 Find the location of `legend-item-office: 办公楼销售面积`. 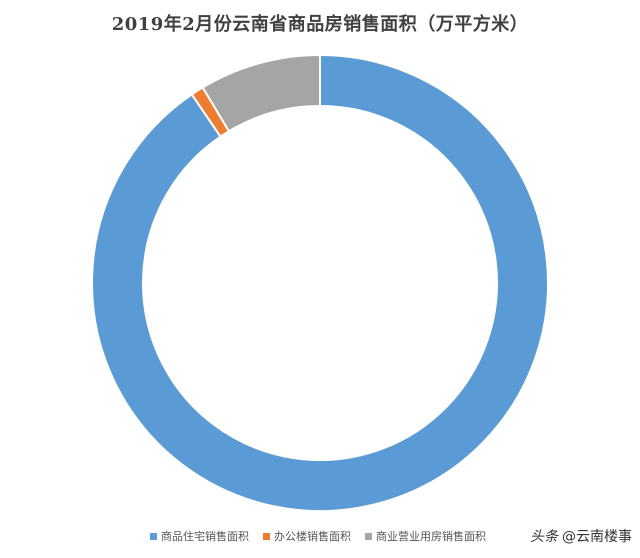

legend-item-office: 办公楼销售面积 is located at coordinates (307, 536).